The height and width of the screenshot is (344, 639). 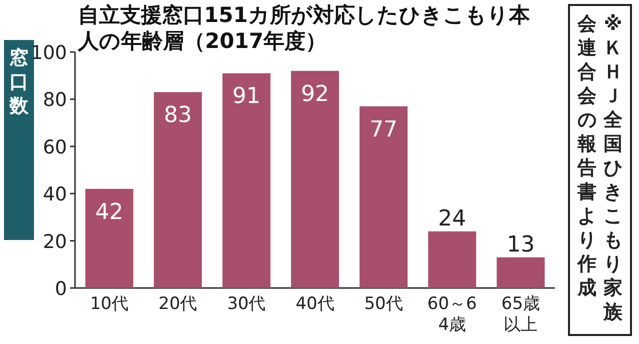 What do you see at coordinates (246, 97) in the screenshot?
I see `data-label: 91` at bounding box center [246, 97].